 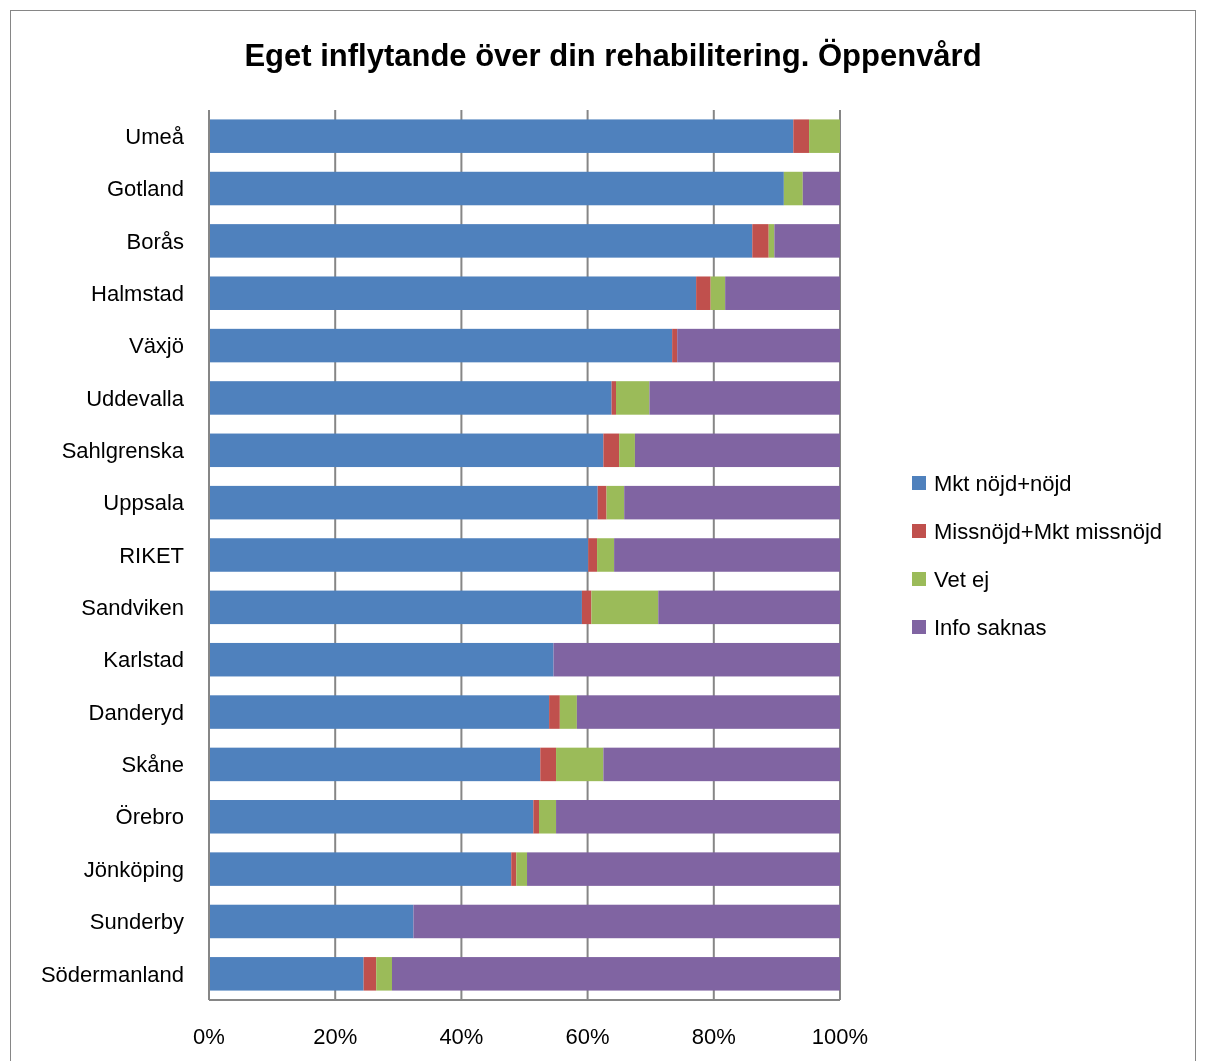 I want to click on y-tick-label: Växjö, so click(x=156, y=346).